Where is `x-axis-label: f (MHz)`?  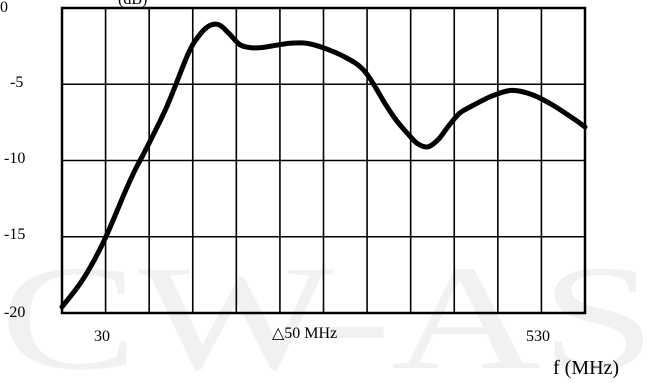 x-axis-label: f (MHz) is located at coordinates (586, 368).